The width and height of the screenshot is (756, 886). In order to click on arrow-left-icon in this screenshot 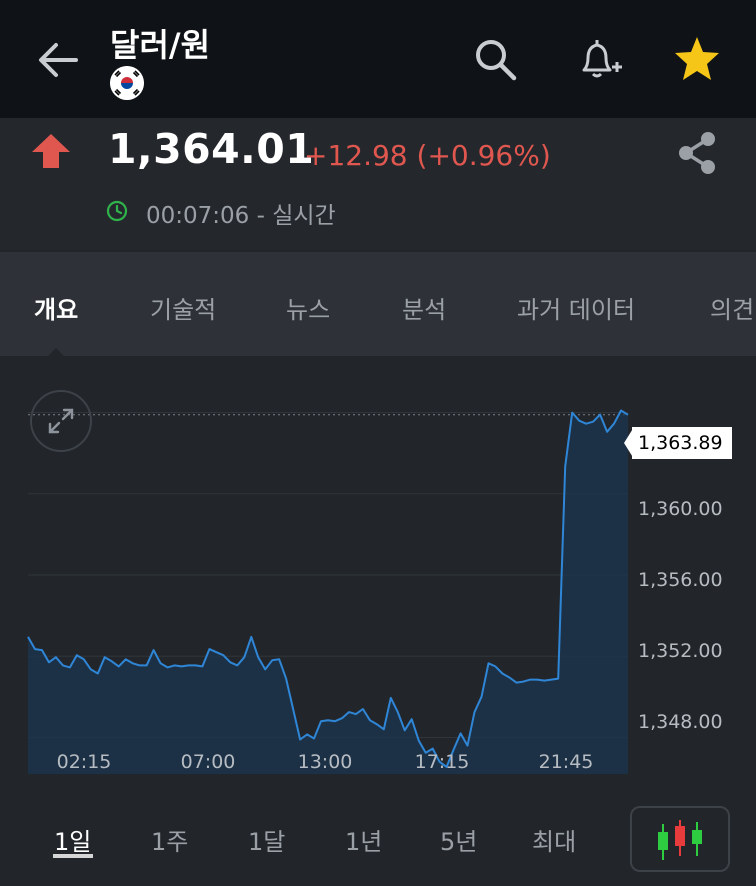, I will do `click(59, 60)`.